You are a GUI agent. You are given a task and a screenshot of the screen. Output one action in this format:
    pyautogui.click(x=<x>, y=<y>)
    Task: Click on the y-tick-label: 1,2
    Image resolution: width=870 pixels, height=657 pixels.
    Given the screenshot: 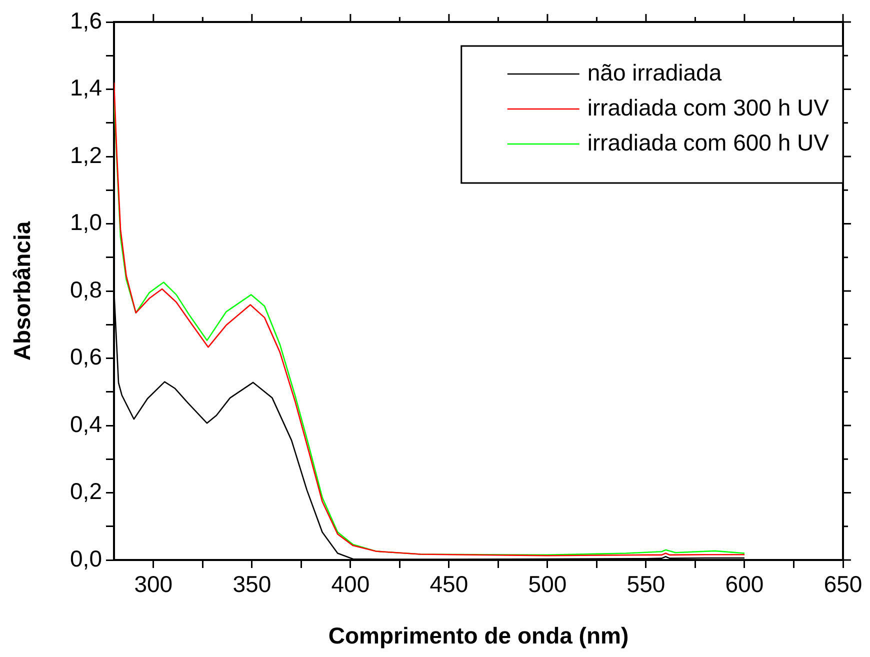 What is the action you would take?
    pyautogui.click(x=86, y=155)
    